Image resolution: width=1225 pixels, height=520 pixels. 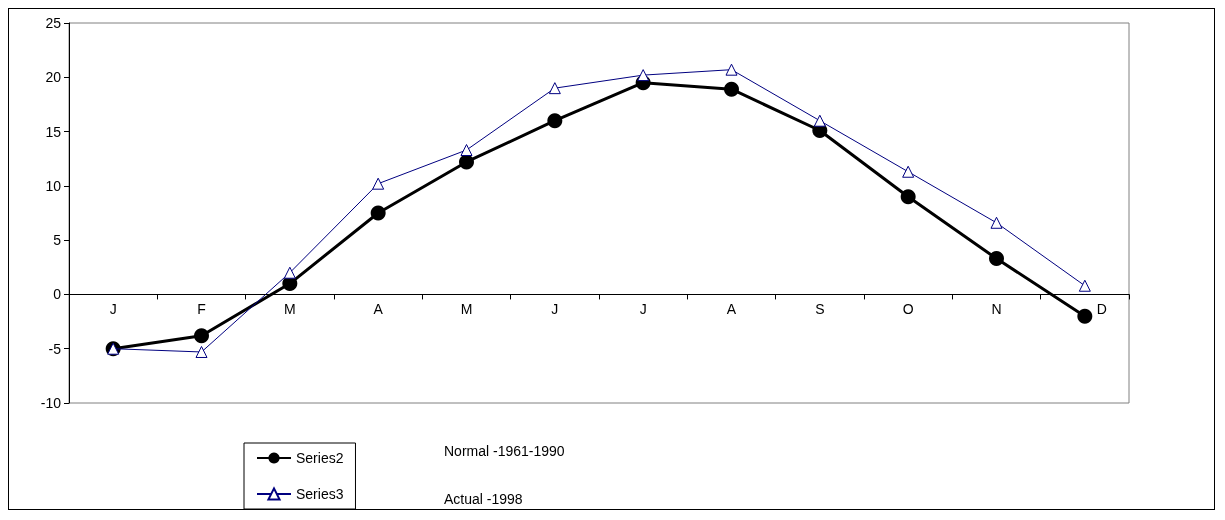 I want to click on y-tick-label: 0, so click(x=57, y=294).